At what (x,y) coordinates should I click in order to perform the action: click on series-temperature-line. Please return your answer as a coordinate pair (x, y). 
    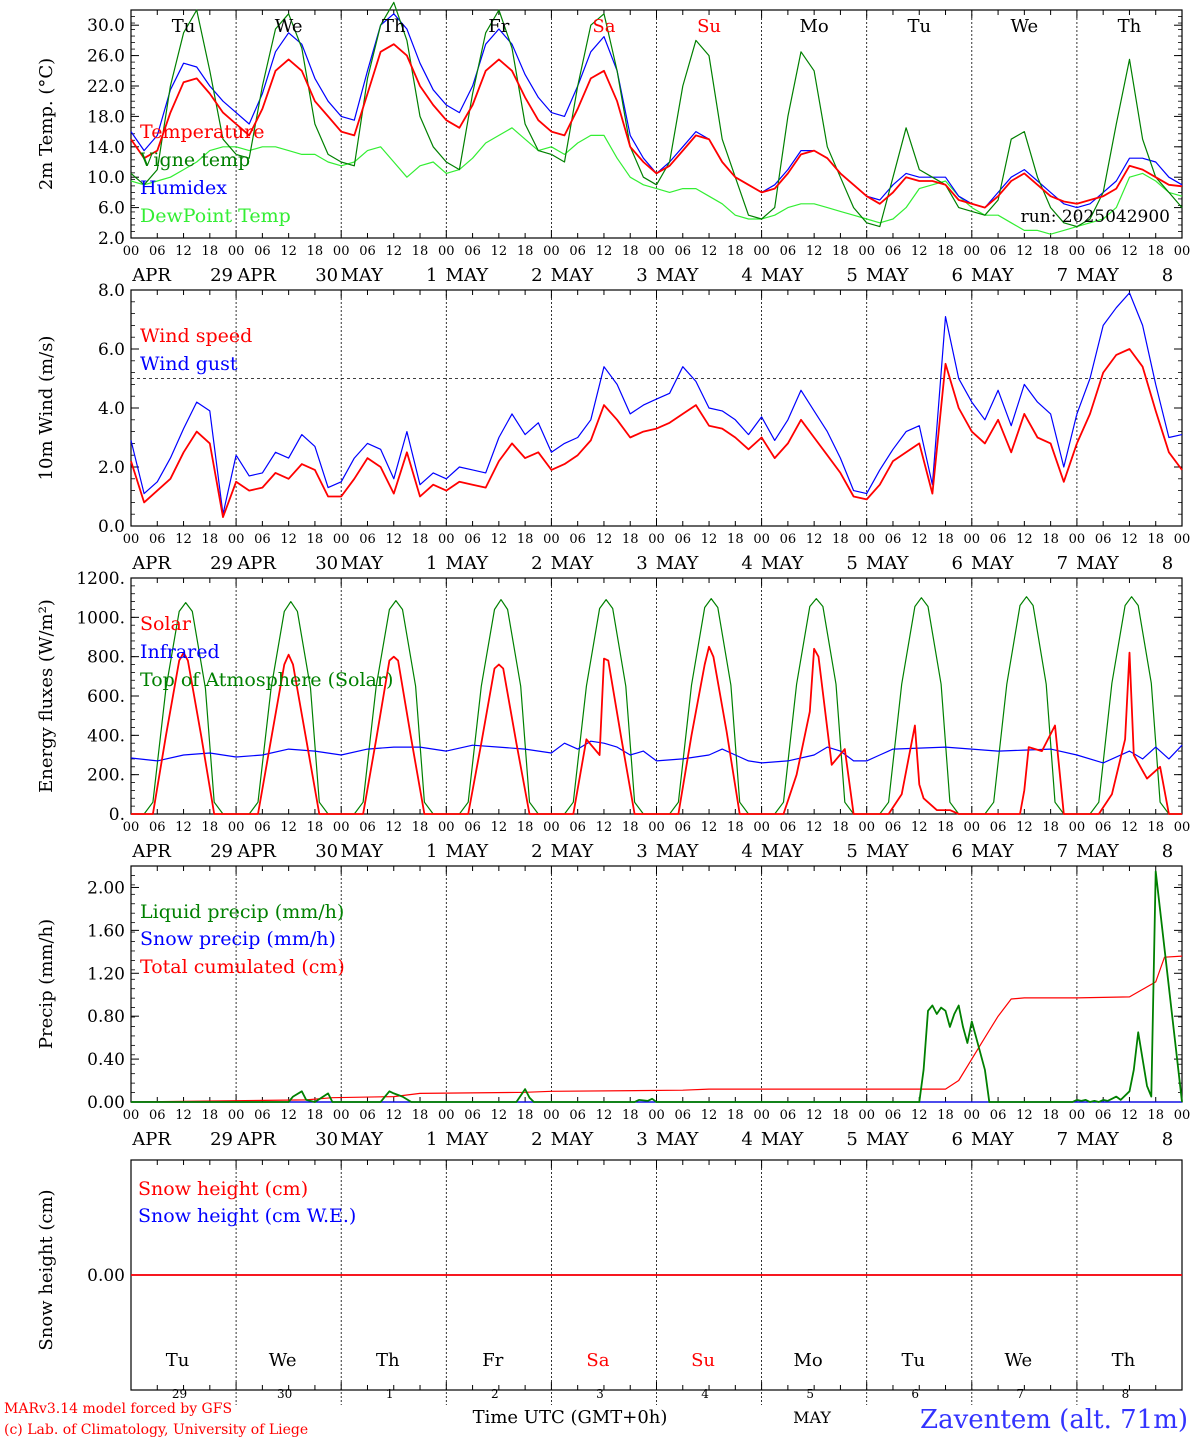
    Looking at the image, I should click on (656, 126).